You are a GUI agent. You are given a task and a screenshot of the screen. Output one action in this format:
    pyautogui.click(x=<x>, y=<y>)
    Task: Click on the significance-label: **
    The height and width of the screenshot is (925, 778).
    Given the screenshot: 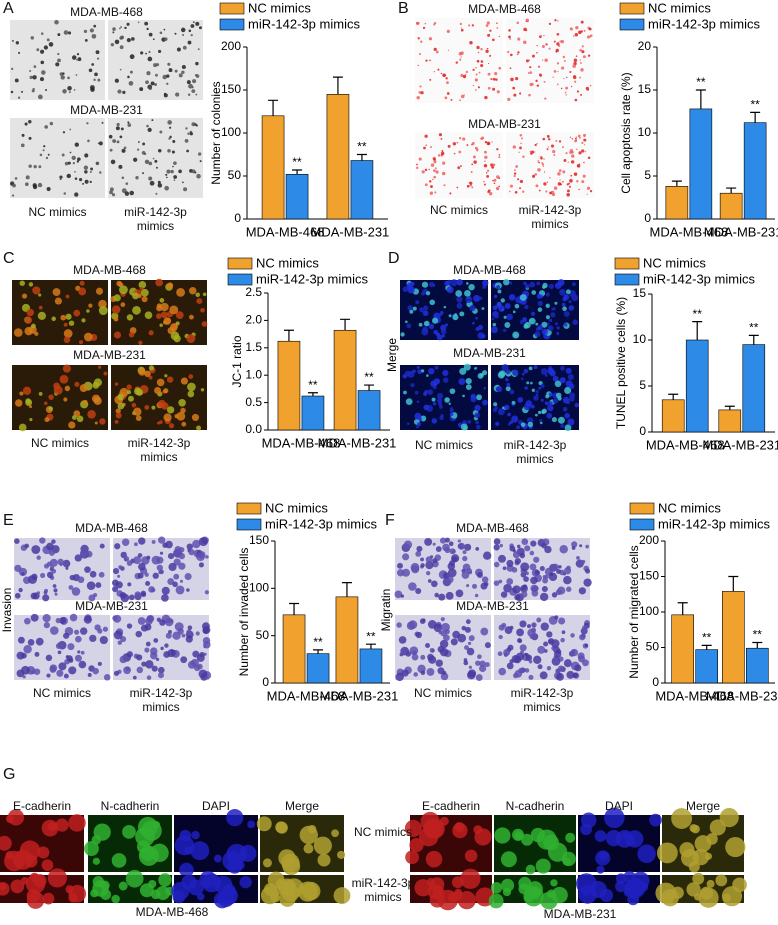 What is the action you would take?
    pyautogui.click(x=758, y=635)
    